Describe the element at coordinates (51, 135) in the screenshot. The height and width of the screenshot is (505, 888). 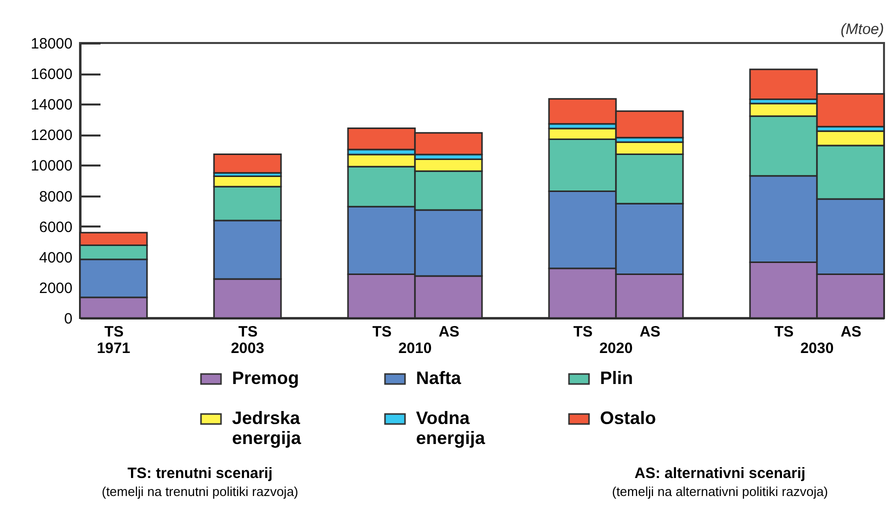
I see `y-tick-label: 12000` at that location.